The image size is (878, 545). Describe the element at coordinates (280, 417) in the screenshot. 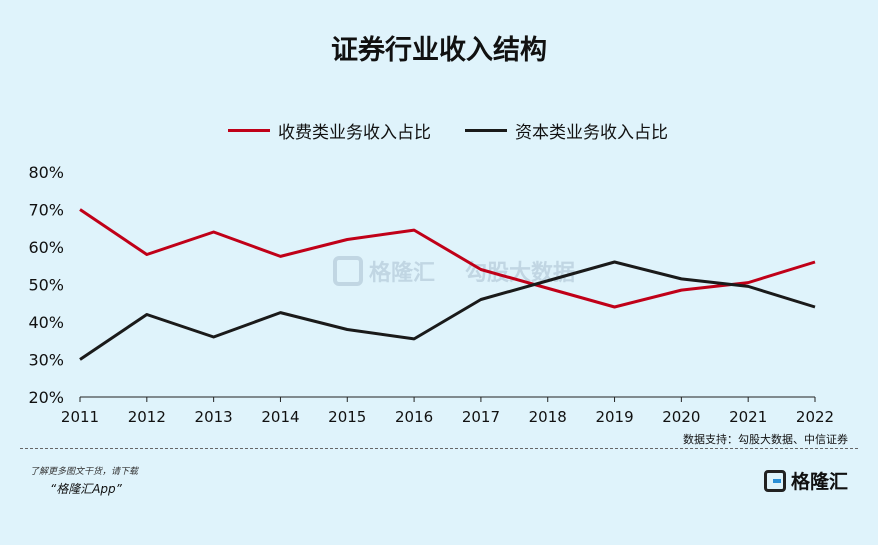

I see `x-tick-label: 2014` at that location.